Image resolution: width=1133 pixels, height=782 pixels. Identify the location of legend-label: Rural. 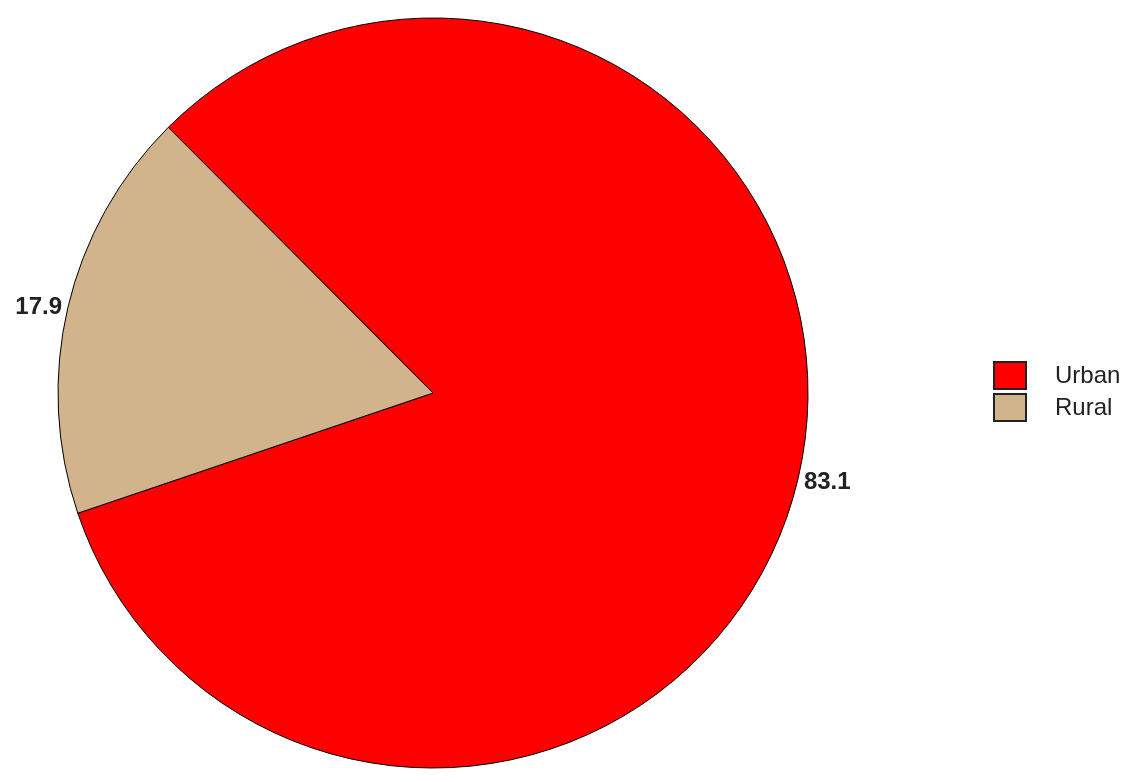
(1084, 407).